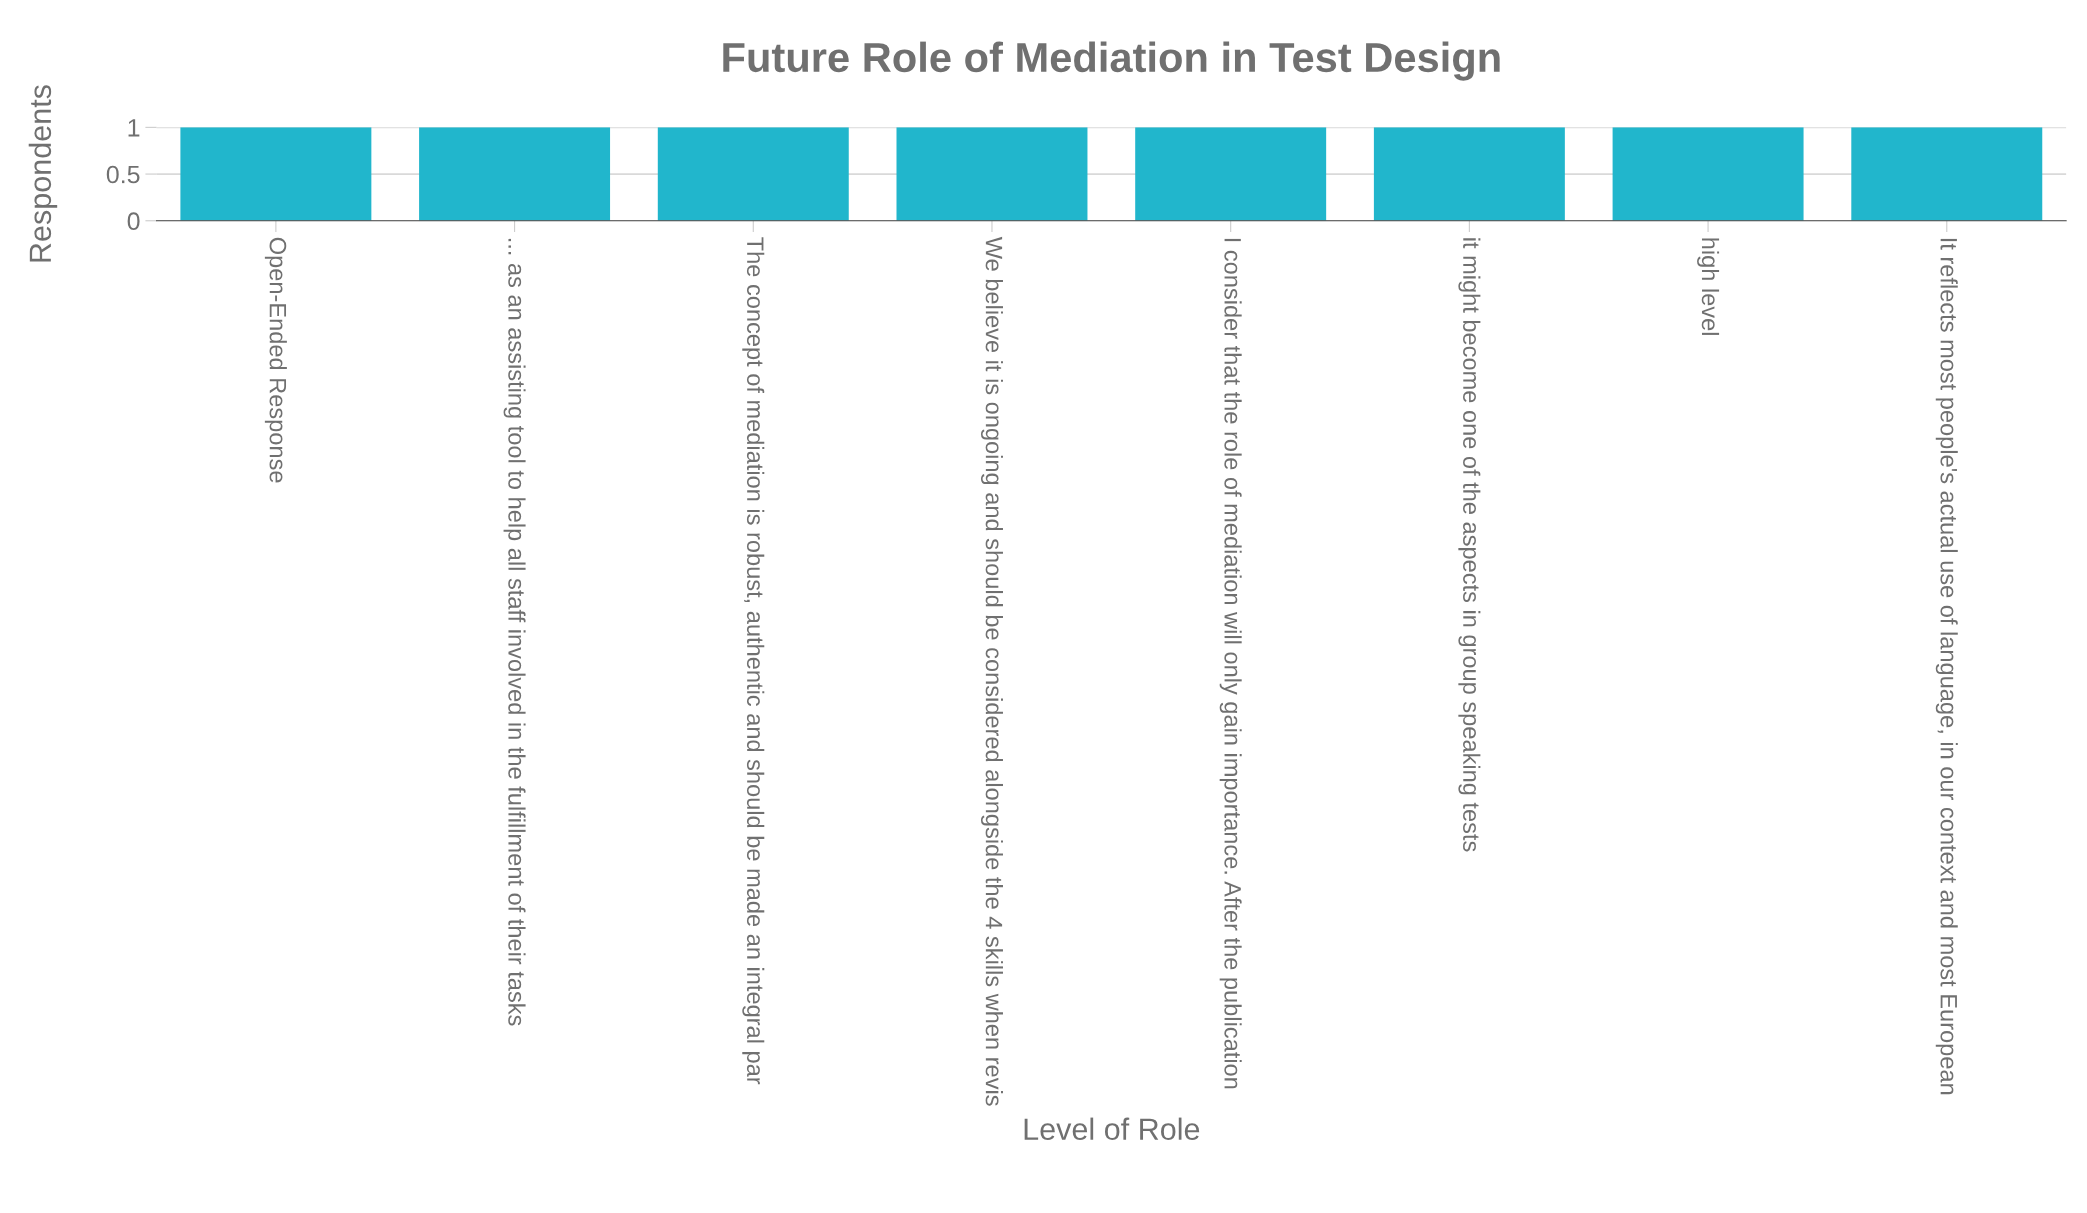 The height and width of the screenshot is (1213, 2087). Describe the element at coordinates (514, 632) in the screenshot. I see `x-tick-label: ... as an assisting tool to help all staff involved in the fulfillment of their tasks` at that location.